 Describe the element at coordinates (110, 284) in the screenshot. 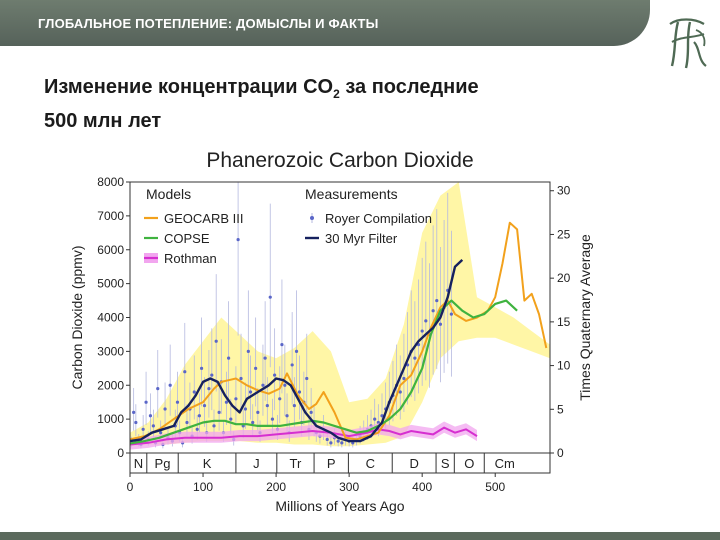

I see `y-tick-label: 5000` at that location.